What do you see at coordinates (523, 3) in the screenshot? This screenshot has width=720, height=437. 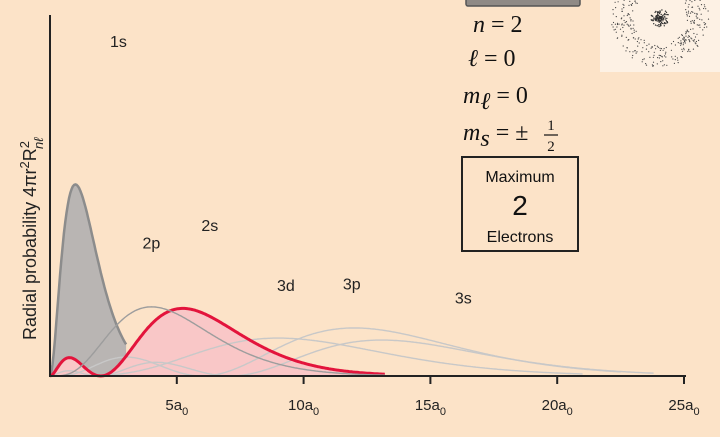 I see `top-box-fragment` at bounding box center [523, 3].